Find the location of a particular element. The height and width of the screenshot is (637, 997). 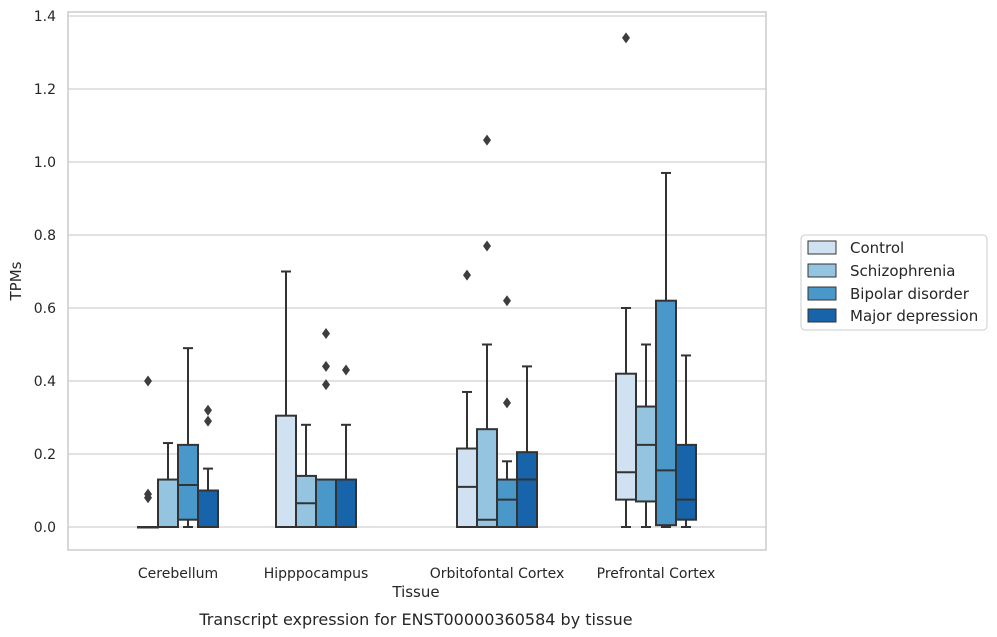

x-tick-label: Orbitofontal Cortex is located at coordinates (497, 574).